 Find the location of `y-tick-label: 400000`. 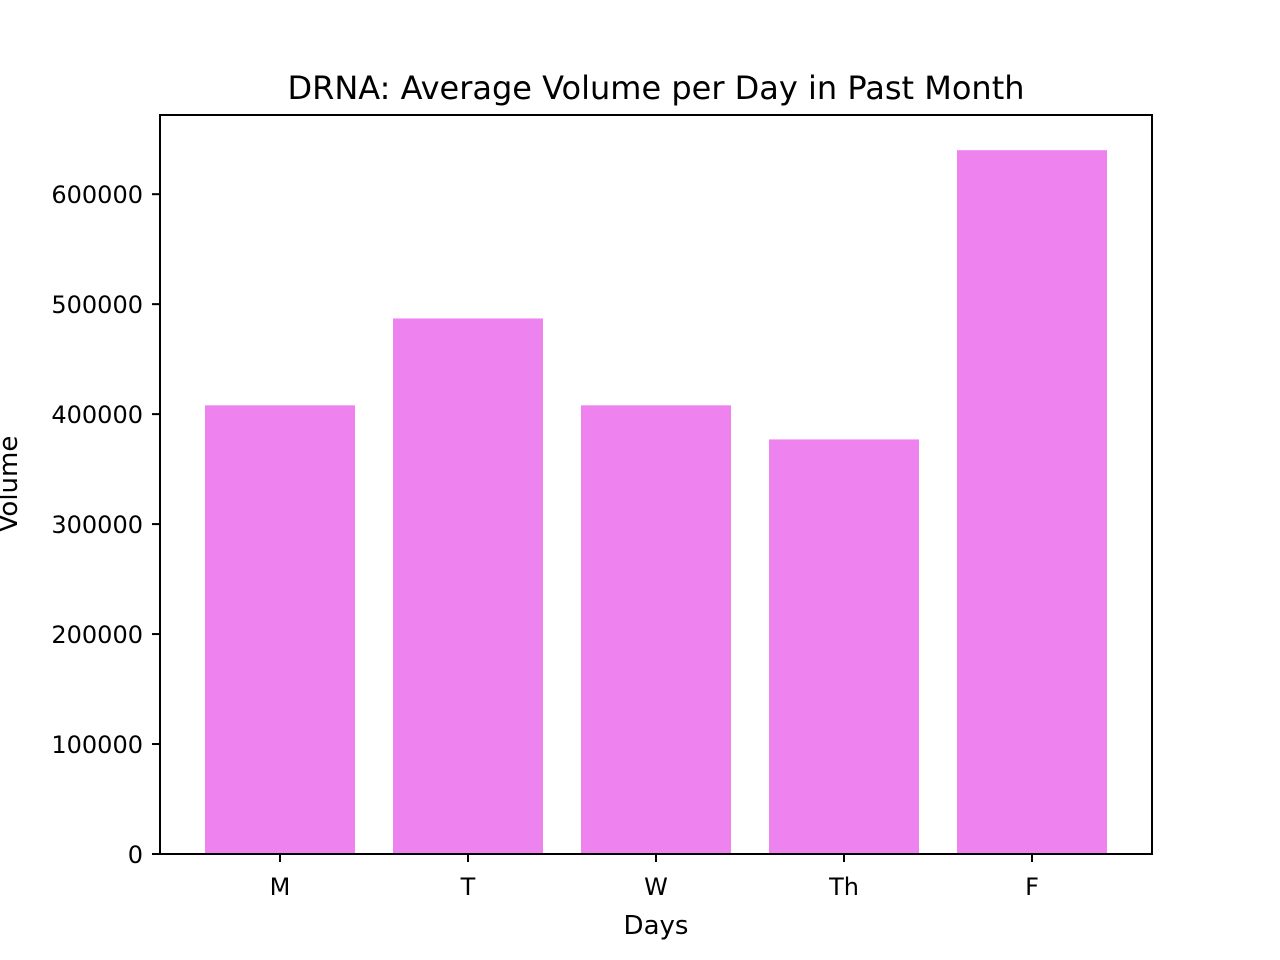

y-tick-label: 400000 is located at coordinates (97, 415).